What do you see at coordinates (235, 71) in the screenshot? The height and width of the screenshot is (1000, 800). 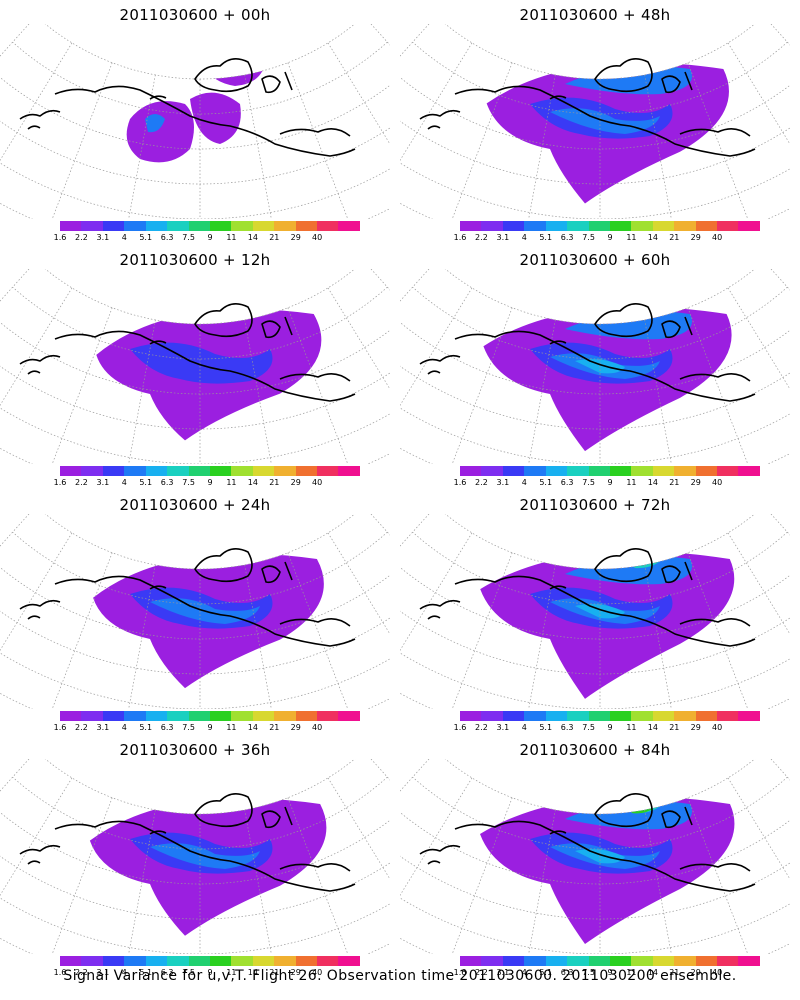 I see `variance-contour` at bounding box center [235, 71].